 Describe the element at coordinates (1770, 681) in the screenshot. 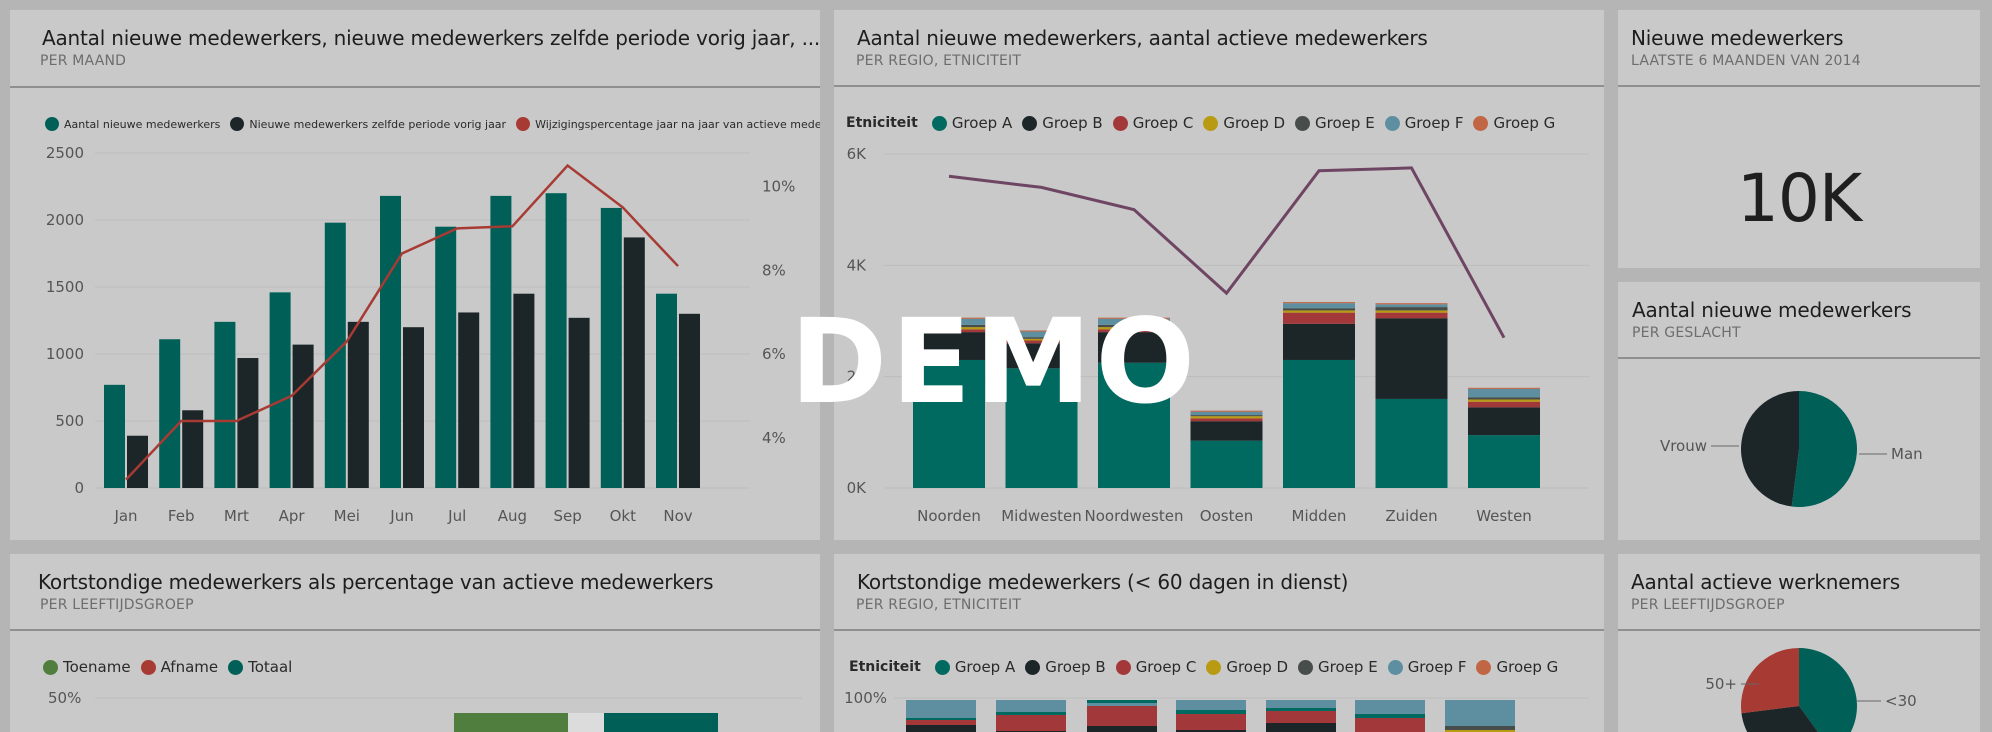

I see `pie-slice-50-plus` at that location.